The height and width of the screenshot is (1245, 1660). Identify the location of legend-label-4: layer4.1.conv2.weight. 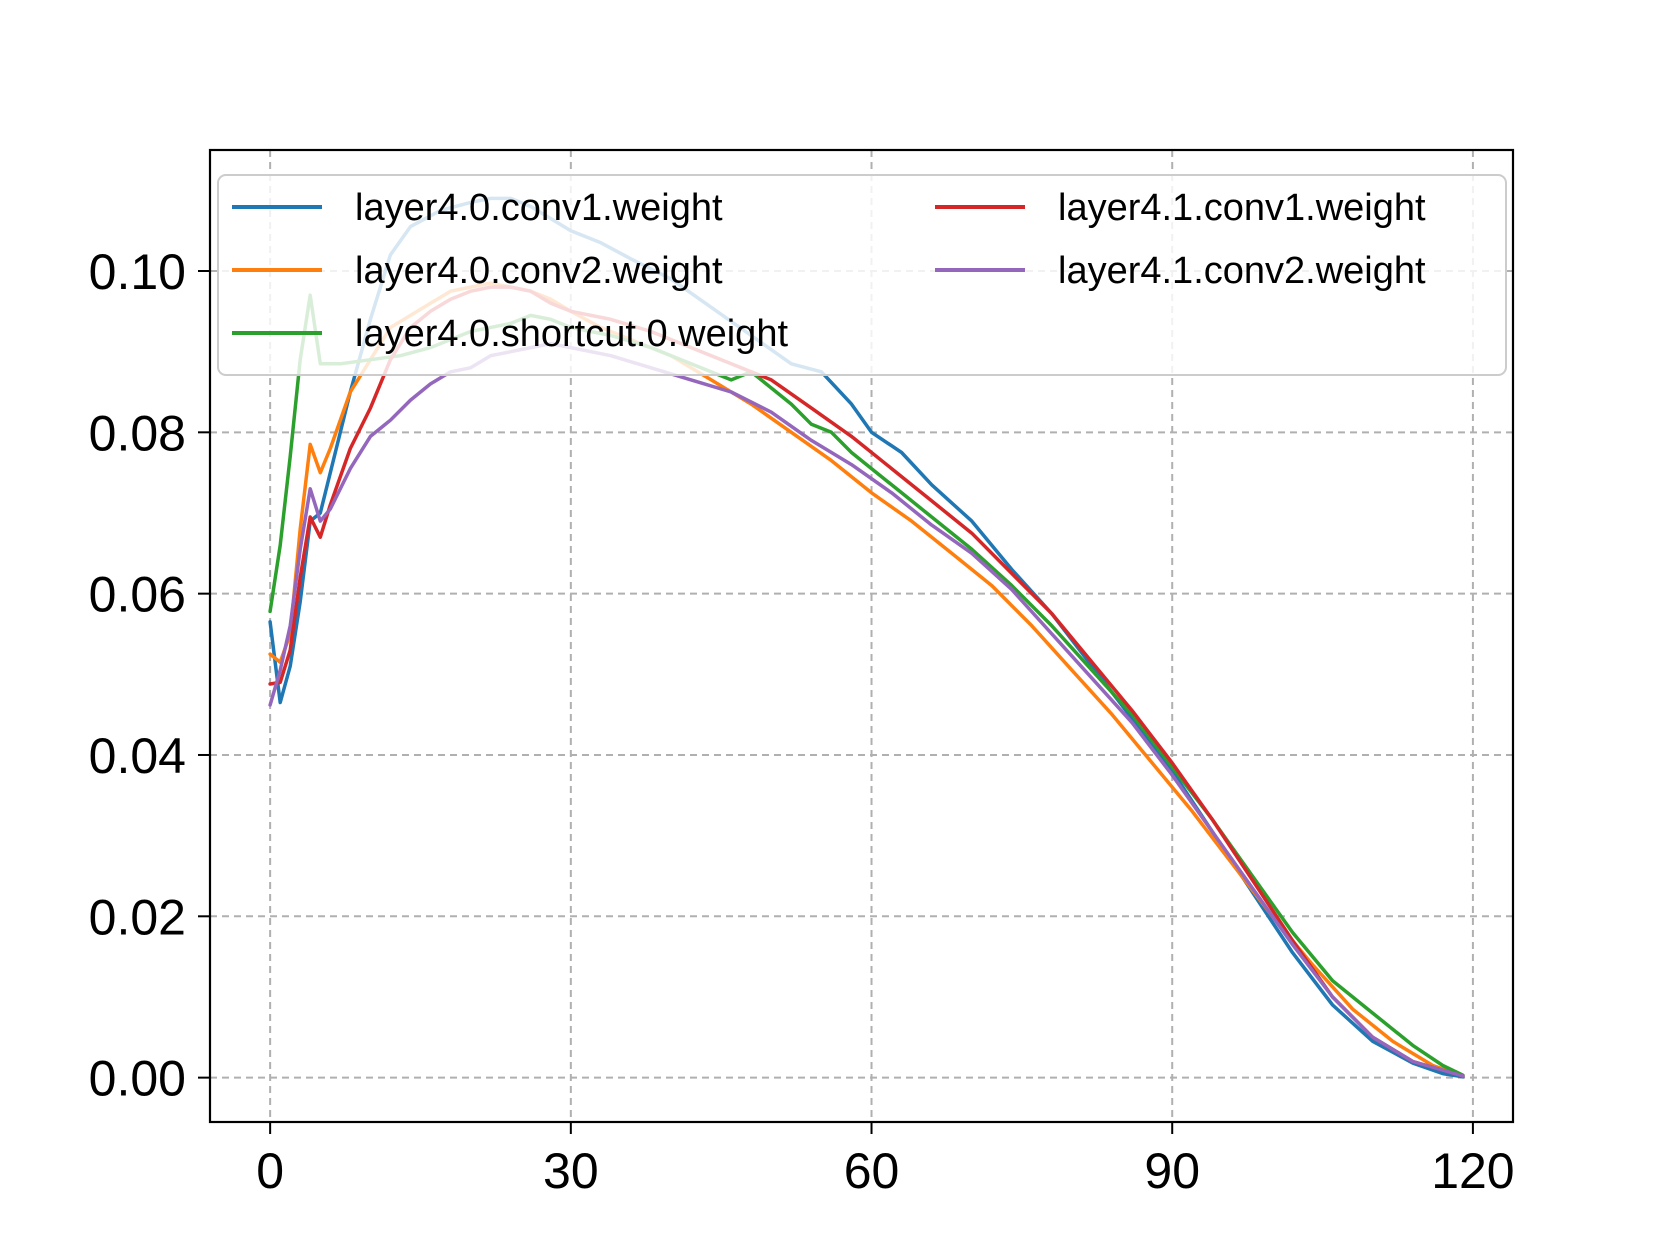
(1242, 271).